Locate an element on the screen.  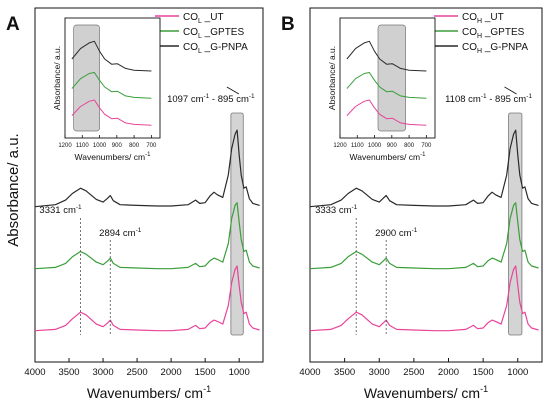
range-annotation-text2: - 895 cm is located at coordinates (507, 99).